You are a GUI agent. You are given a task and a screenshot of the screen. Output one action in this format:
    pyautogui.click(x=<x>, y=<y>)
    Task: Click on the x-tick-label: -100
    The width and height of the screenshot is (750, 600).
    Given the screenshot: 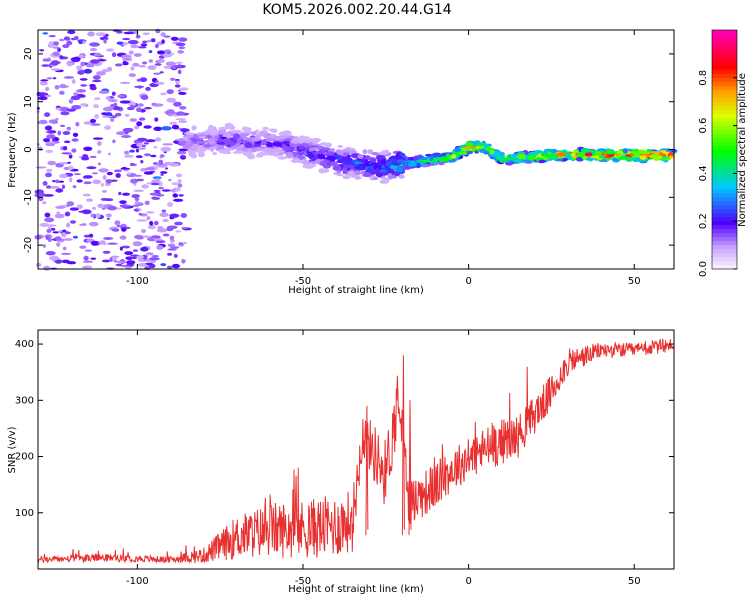 What is the action you would take?
    pyautogui.click(x=137, y=581)
    